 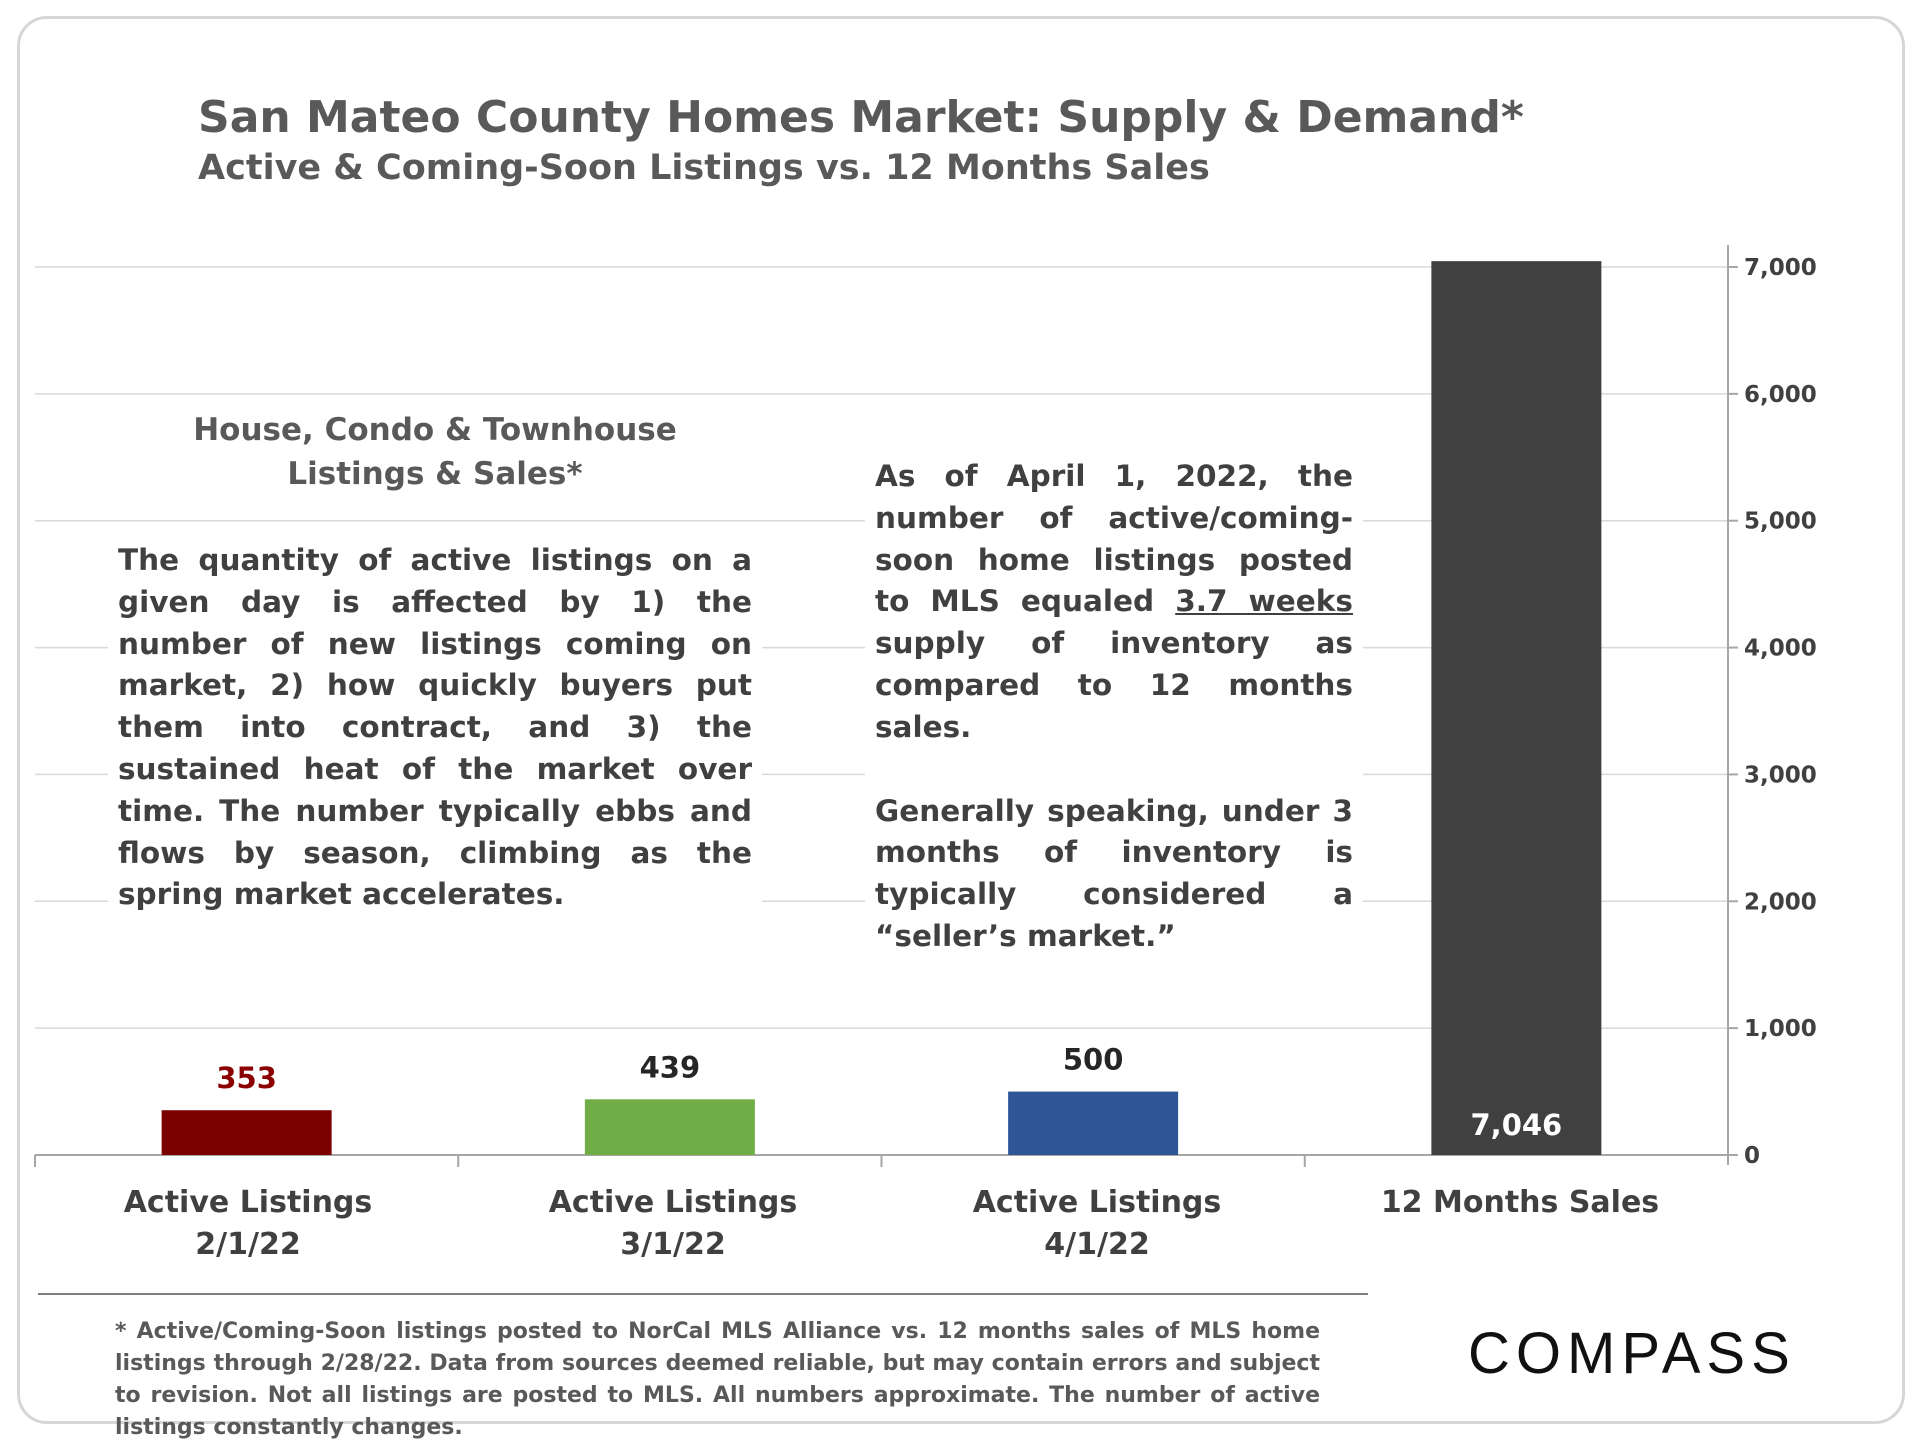 What do you see at coordinates (1780, 395) in the screenshot?
I see `y-tick-label: 6,000` at bounding box center [1780, 395].